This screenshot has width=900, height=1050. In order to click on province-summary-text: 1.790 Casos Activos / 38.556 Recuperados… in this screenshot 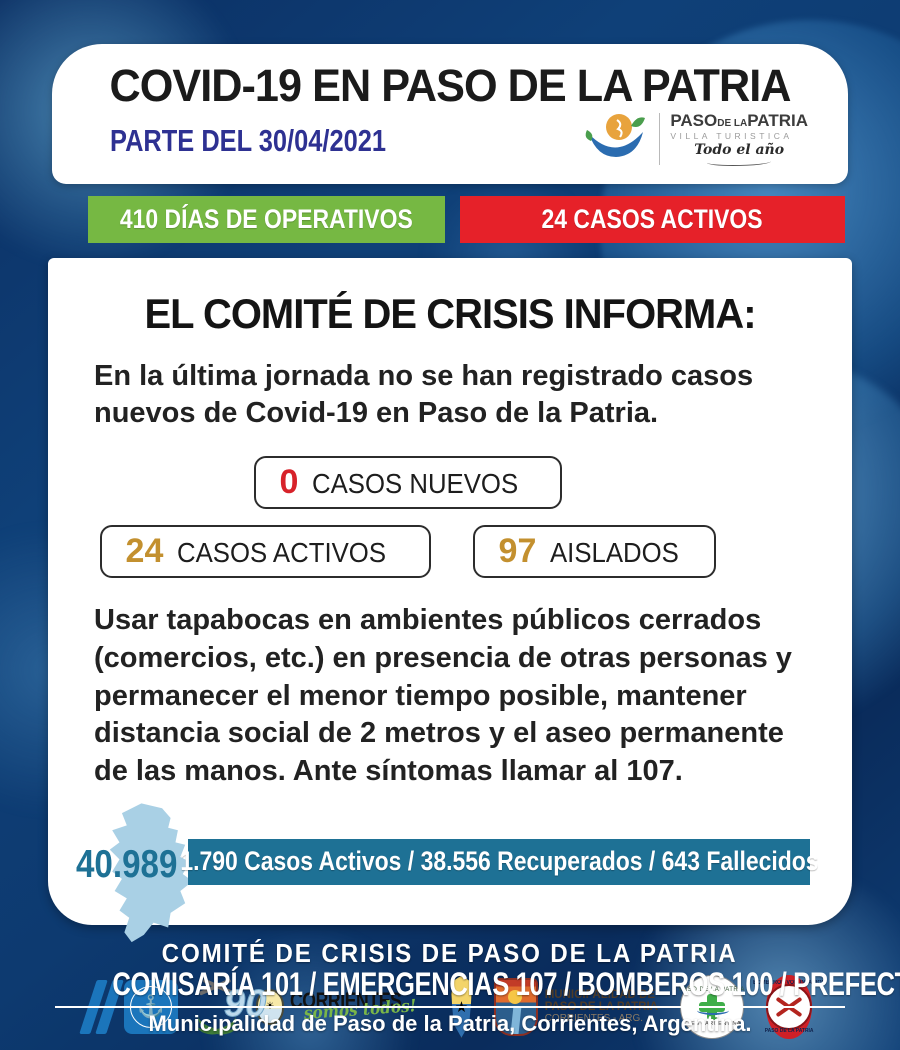, I will do `click(499, 861)`.